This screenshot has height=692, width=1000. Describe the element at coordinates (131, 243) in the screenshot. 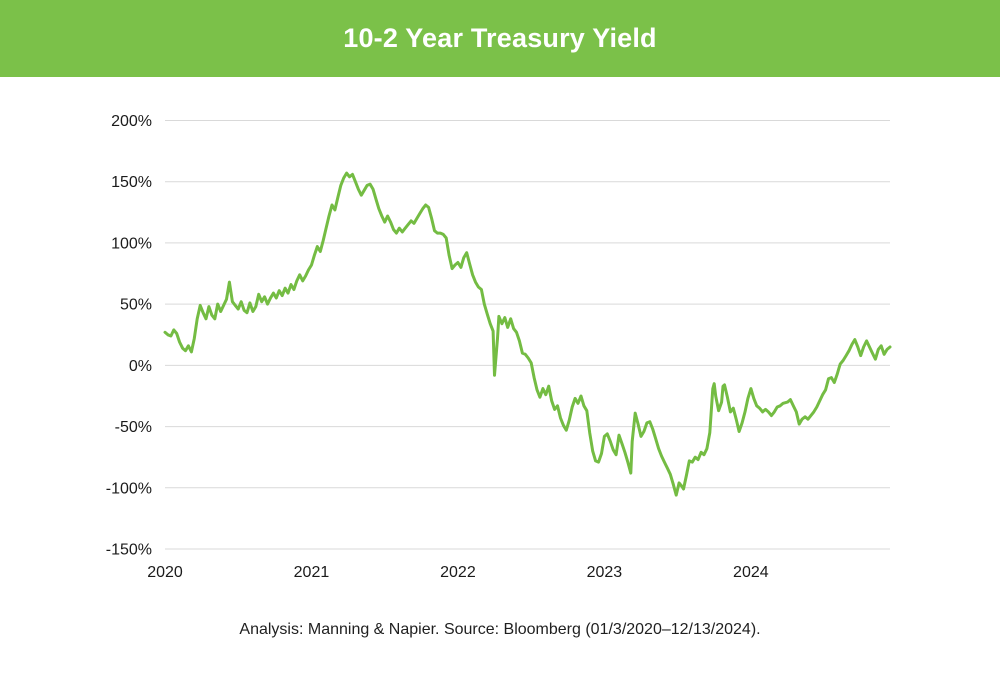

I see `y-axis-tick-100%: 100%` at that location.